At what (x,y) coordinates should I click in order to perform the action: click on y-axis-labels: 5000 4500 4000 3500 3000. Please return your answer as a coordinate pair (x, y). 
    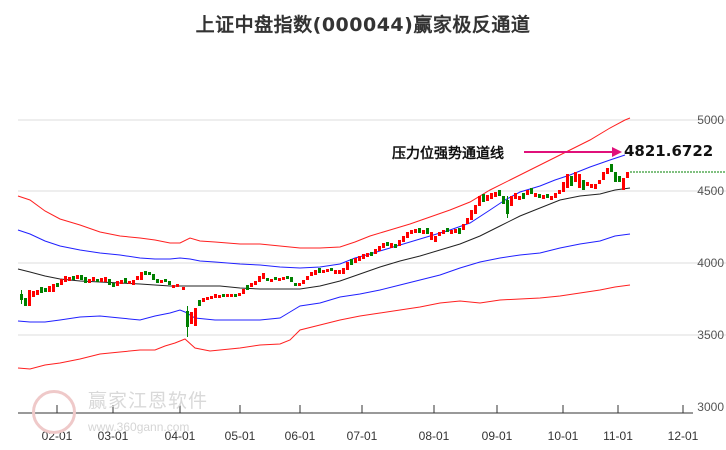
    Looking at the image, I should click on (710, 263).